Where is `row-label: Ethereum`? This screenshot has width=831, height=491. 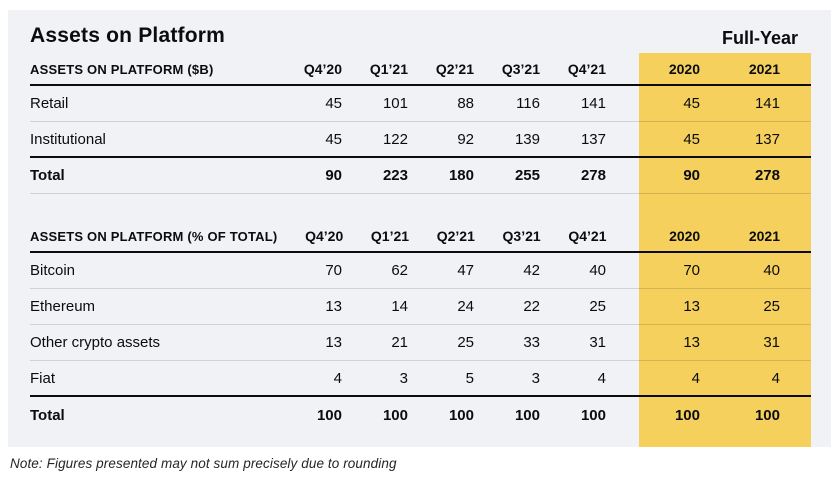
row-label: Ethereum is located at coordinates (63, 306).